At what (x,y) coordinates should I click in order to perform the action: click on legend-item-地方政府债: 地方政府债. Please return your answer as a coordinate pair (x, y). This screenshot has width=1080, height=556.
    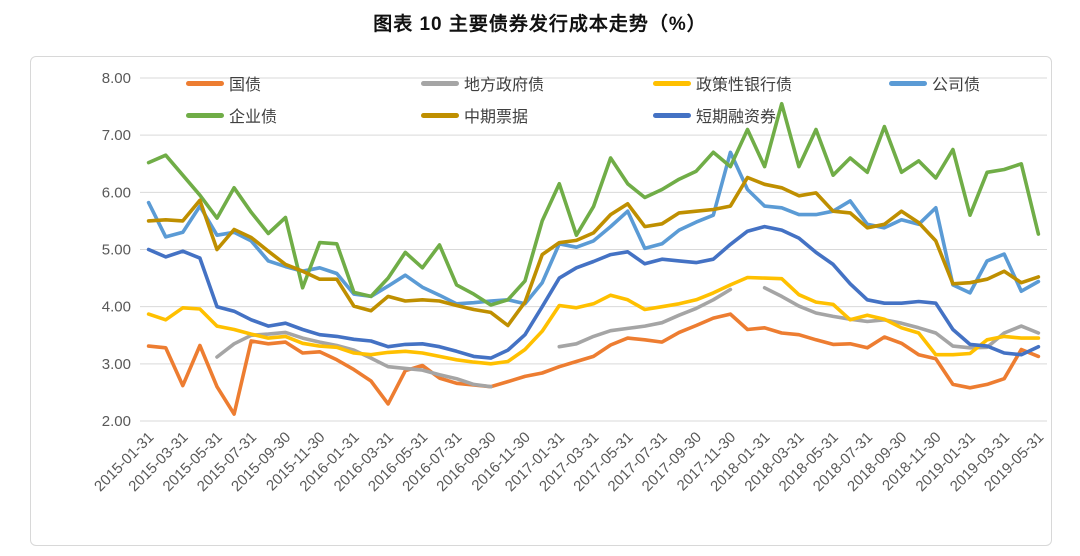
    Looking at the image, I should click on (483, 83).